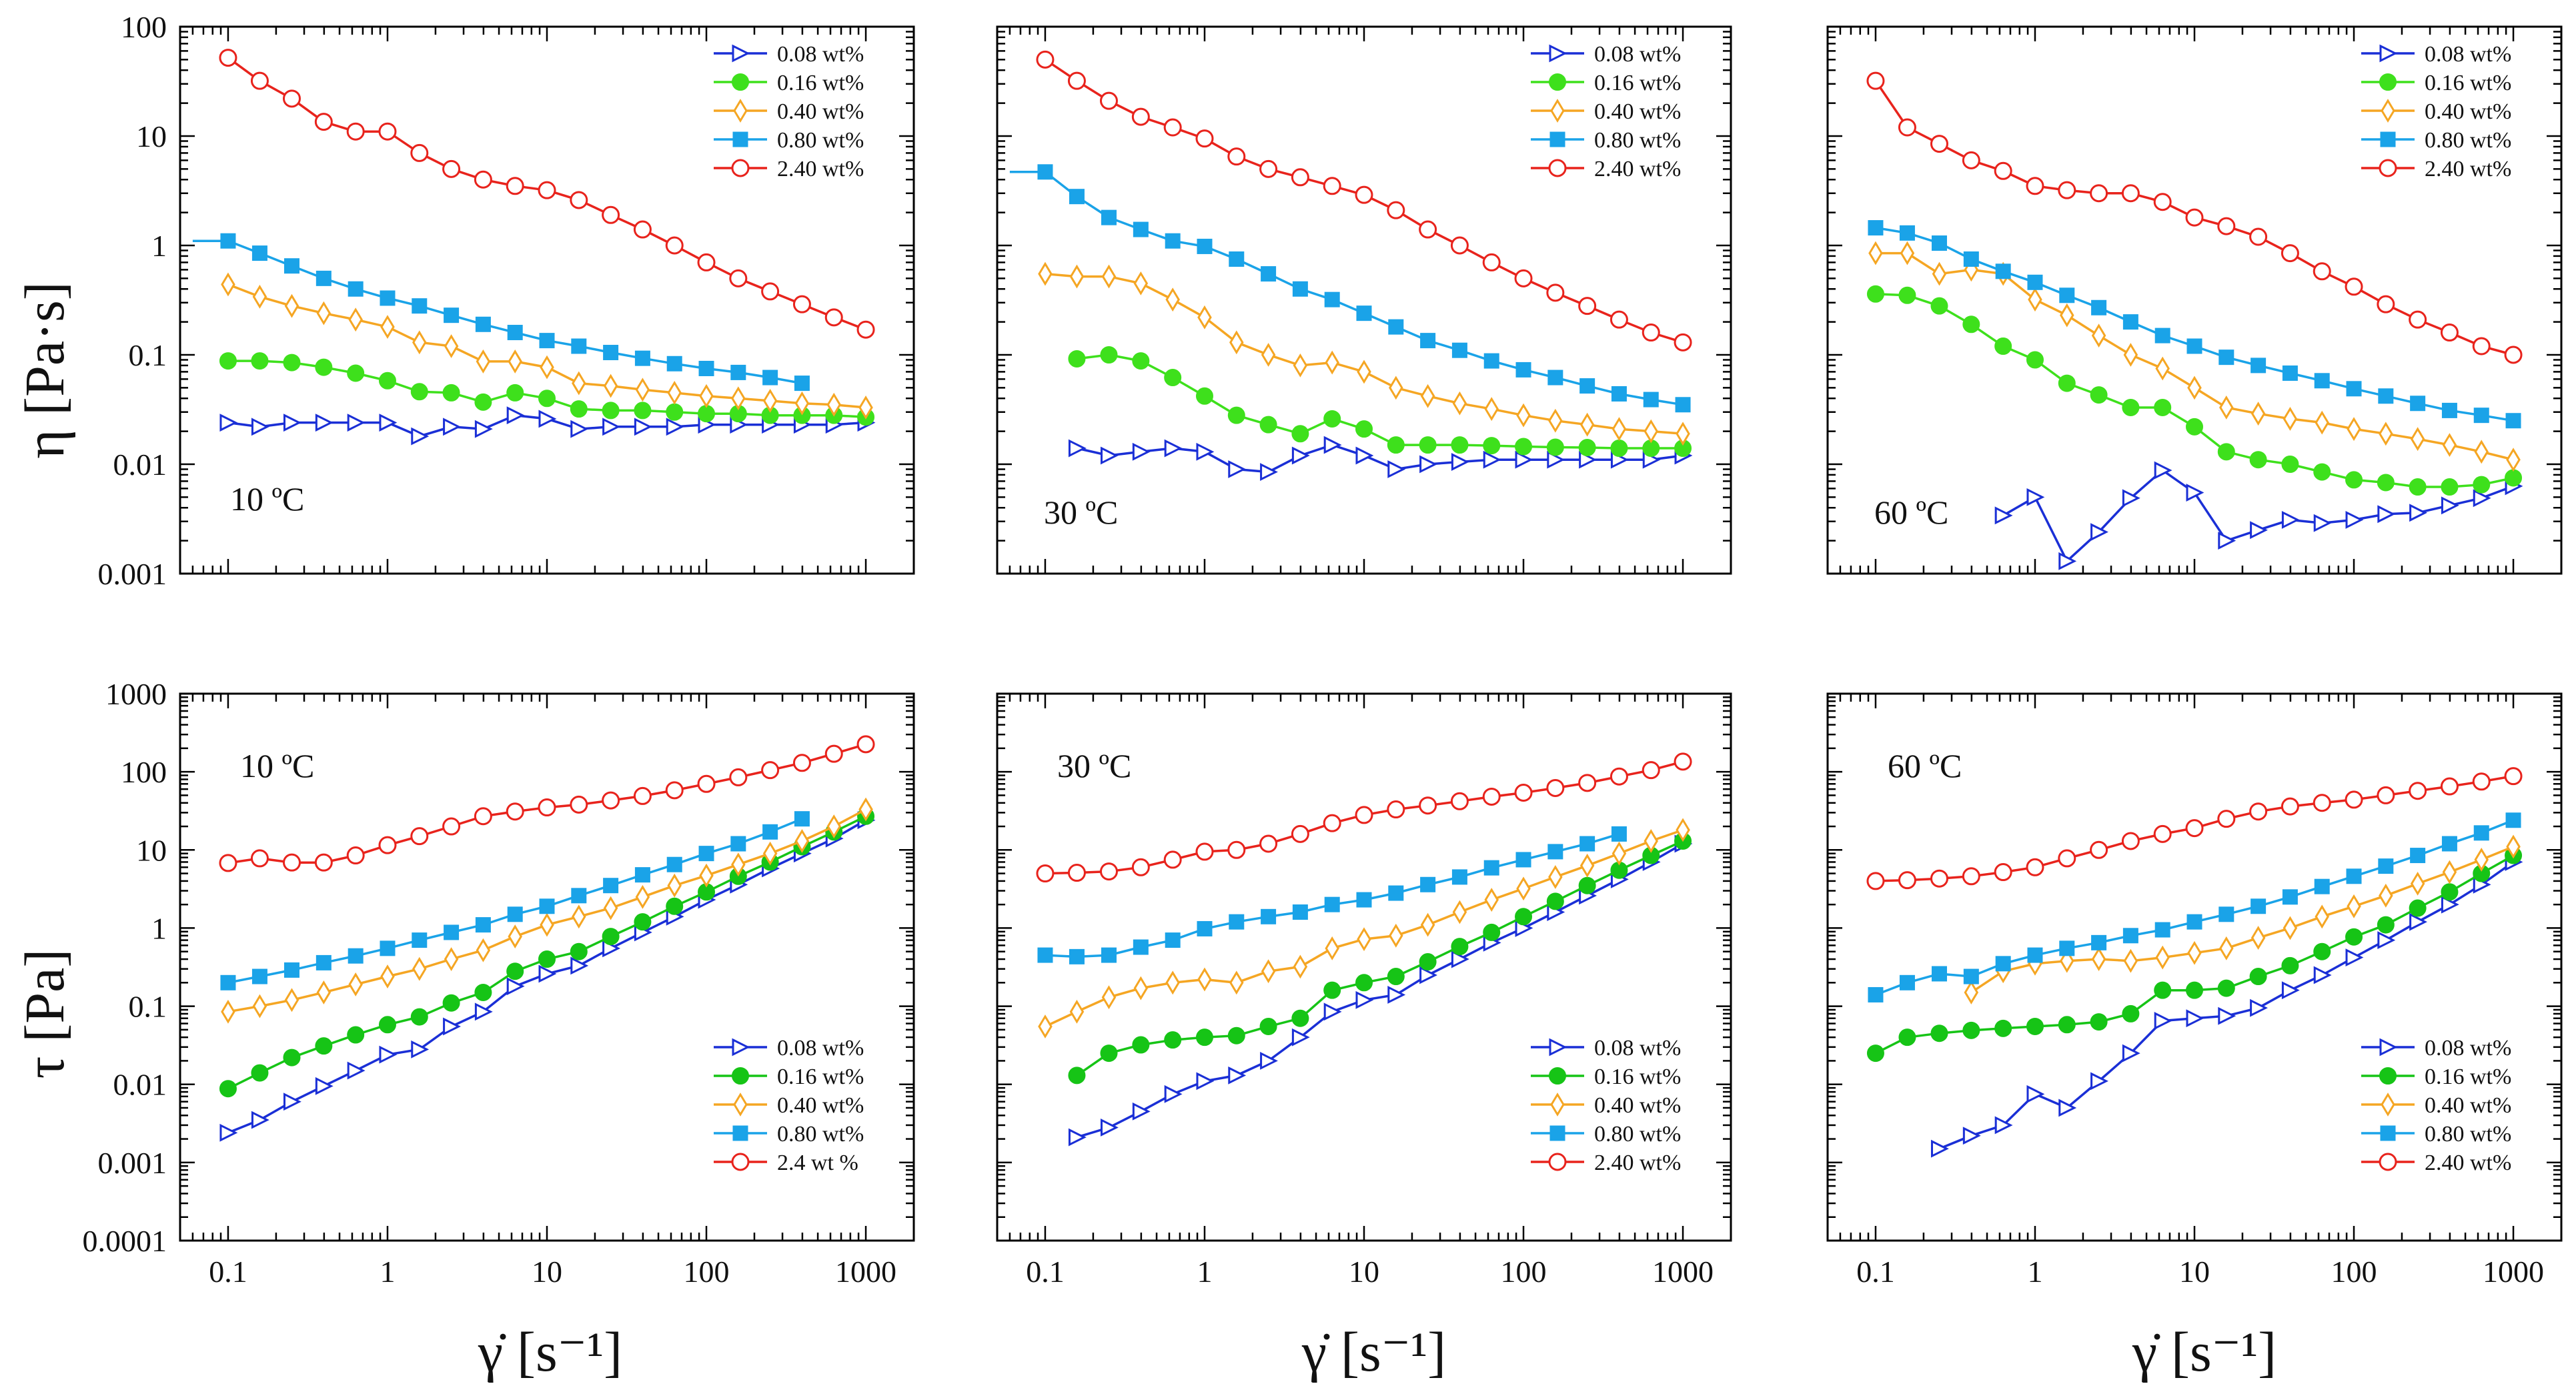 This screenshot has width=2576, height=1400. Describe the element at coordinates (144, 27) in the screenshot. I see `y-tick-label: 100` at that location.